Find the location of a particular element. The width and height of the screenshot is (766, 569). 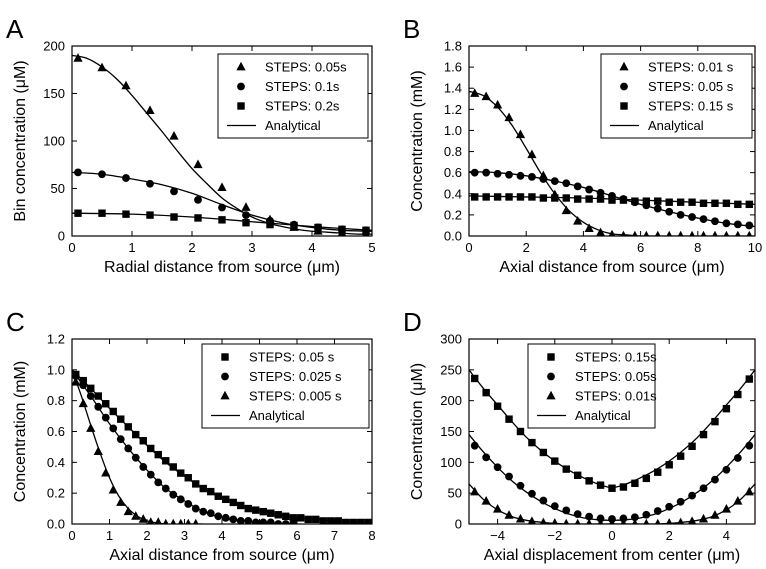

x-tick-label: −2 is located at coordinates (554, 535).